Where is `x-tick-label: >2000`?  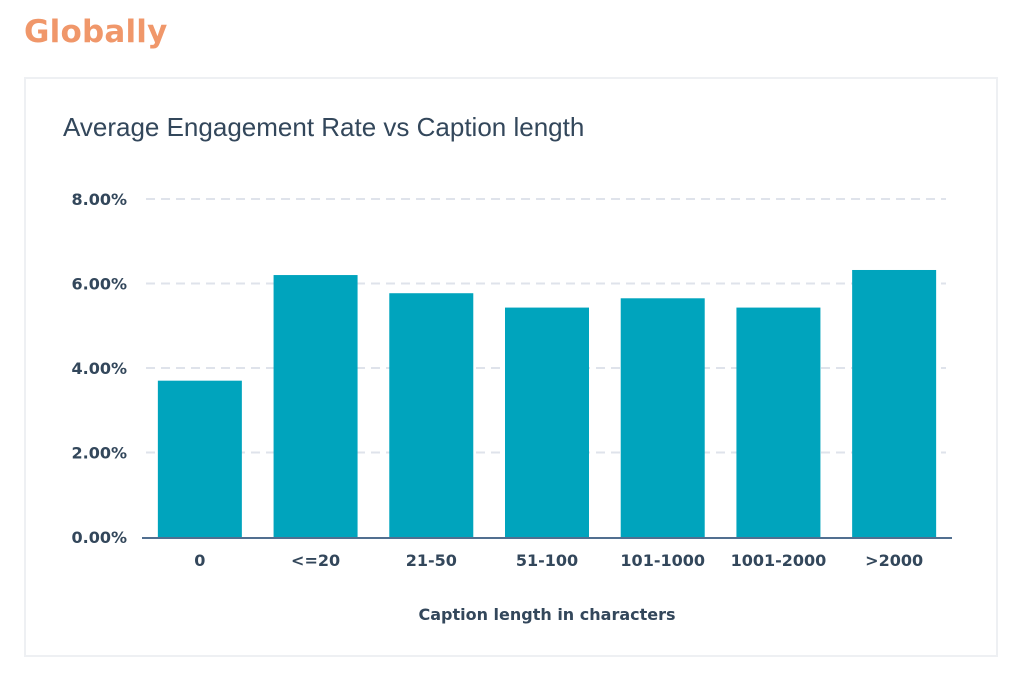 x-tick-label: >2000 is located at coordinates (894, 560).